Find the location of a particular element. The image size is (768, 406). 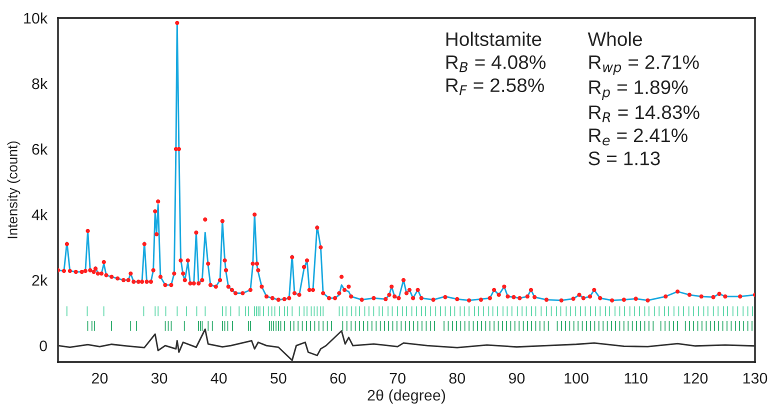

y-tick-label: 4k is located at coordinates (40, 214).